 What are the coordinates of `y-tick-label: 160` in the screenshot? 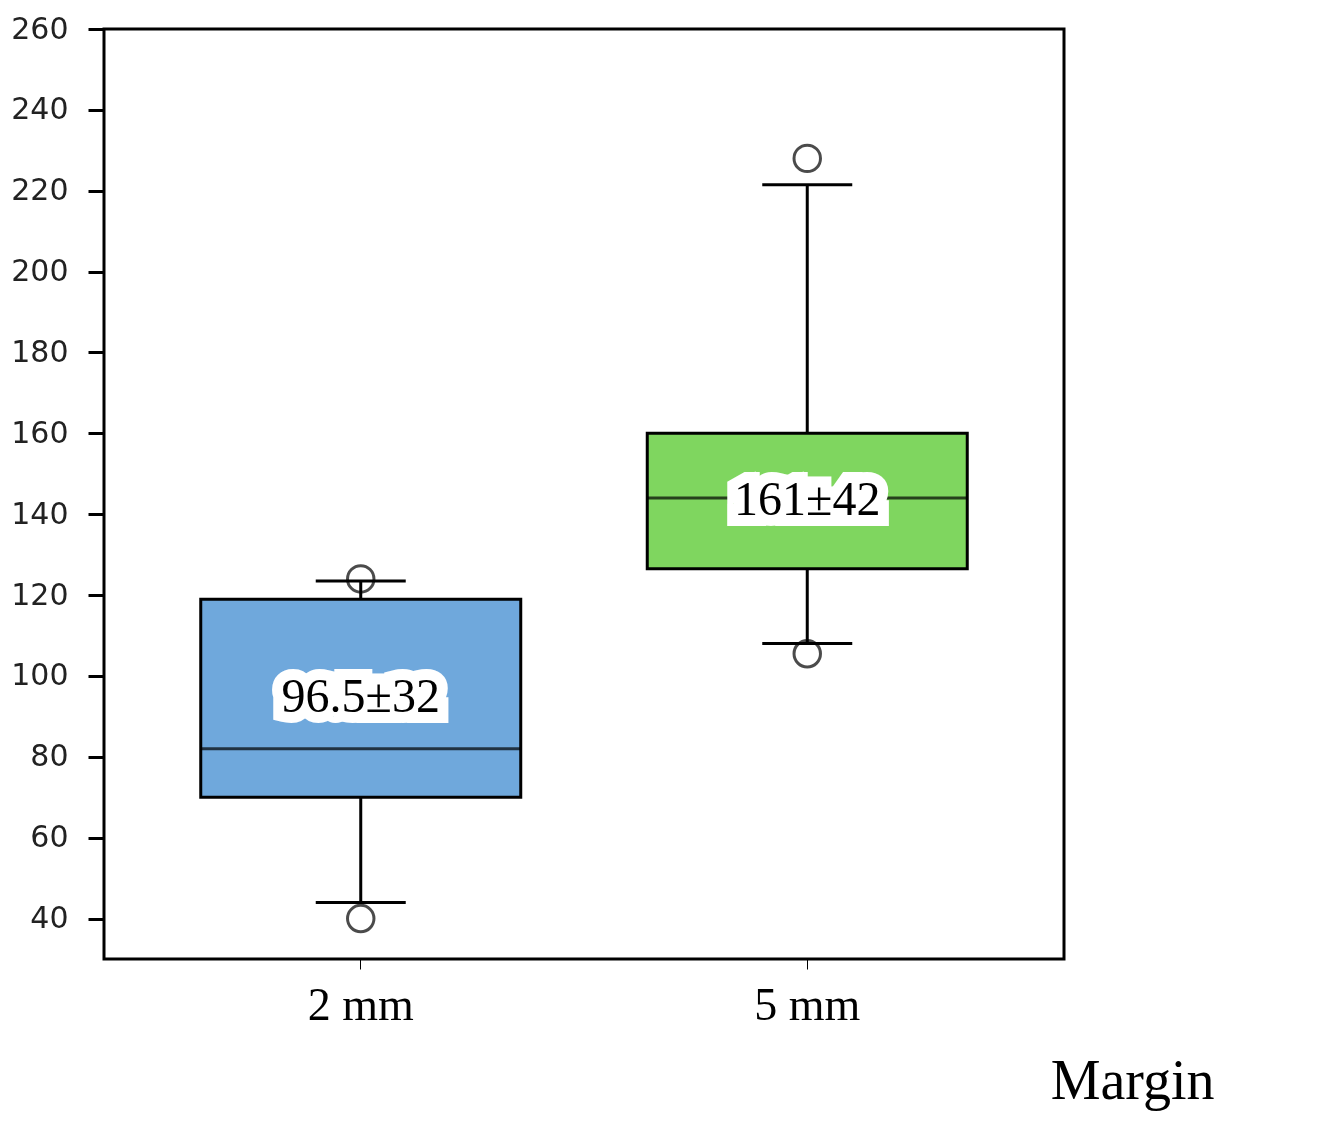 It's located at (40, 432).